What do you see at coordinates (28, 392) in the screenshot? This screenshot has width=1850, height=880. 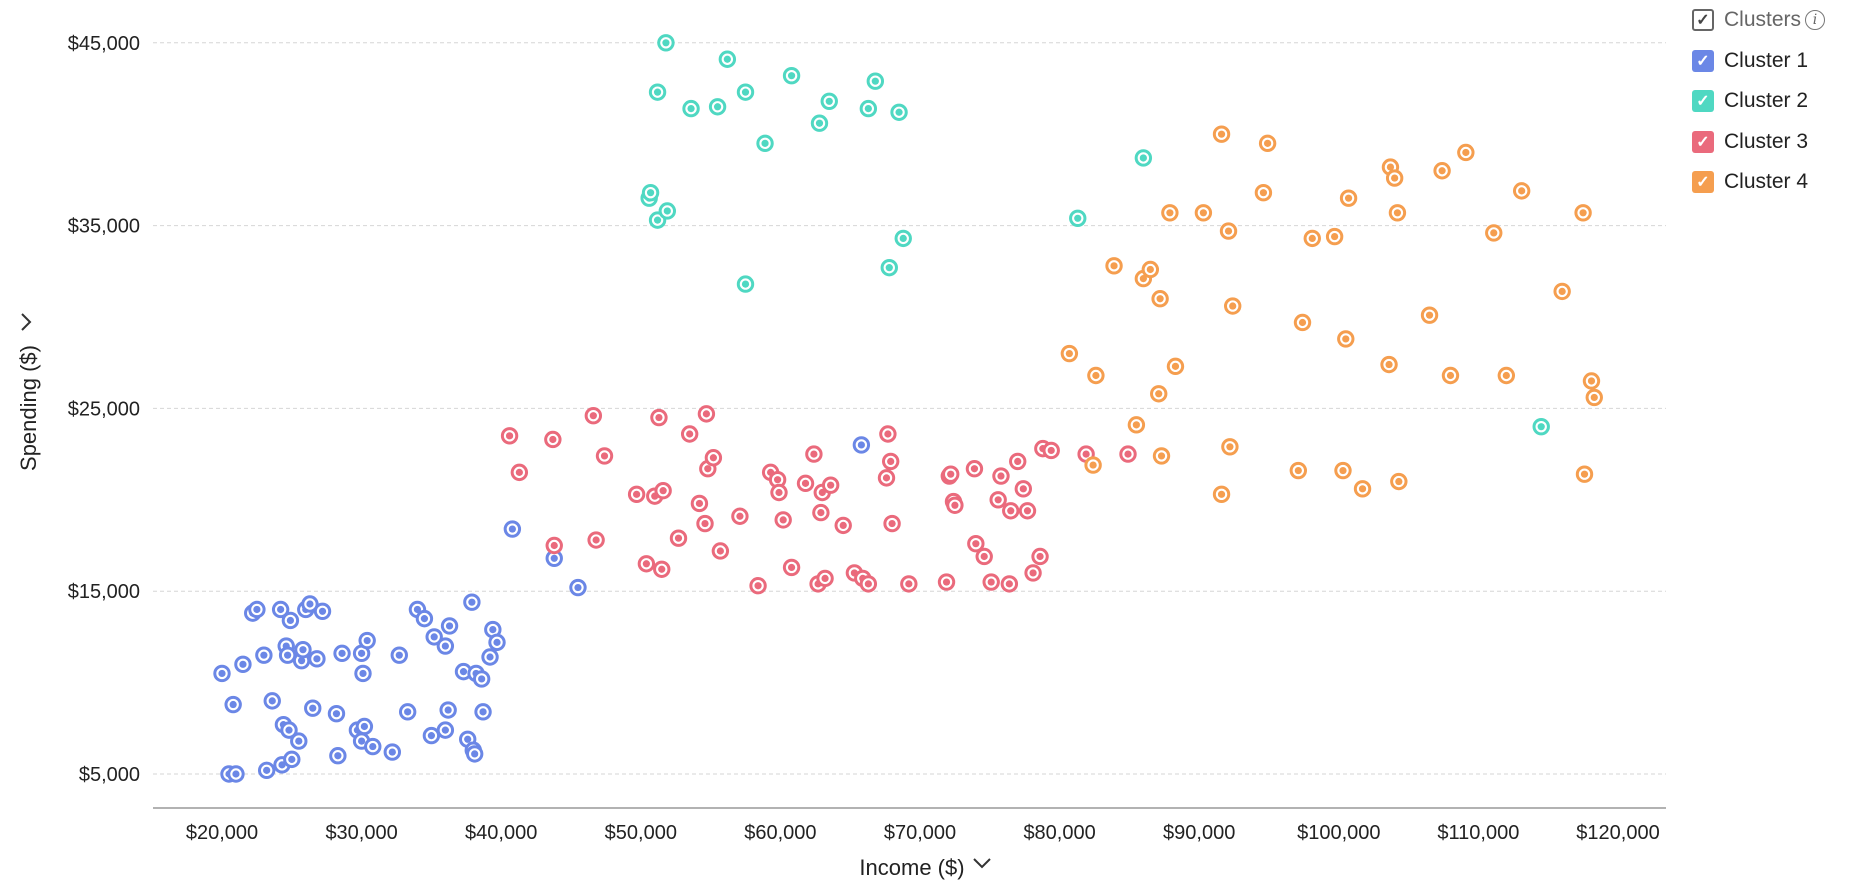 I see `y-axis-title: Spending ($)` at bounding box center [28, 392].